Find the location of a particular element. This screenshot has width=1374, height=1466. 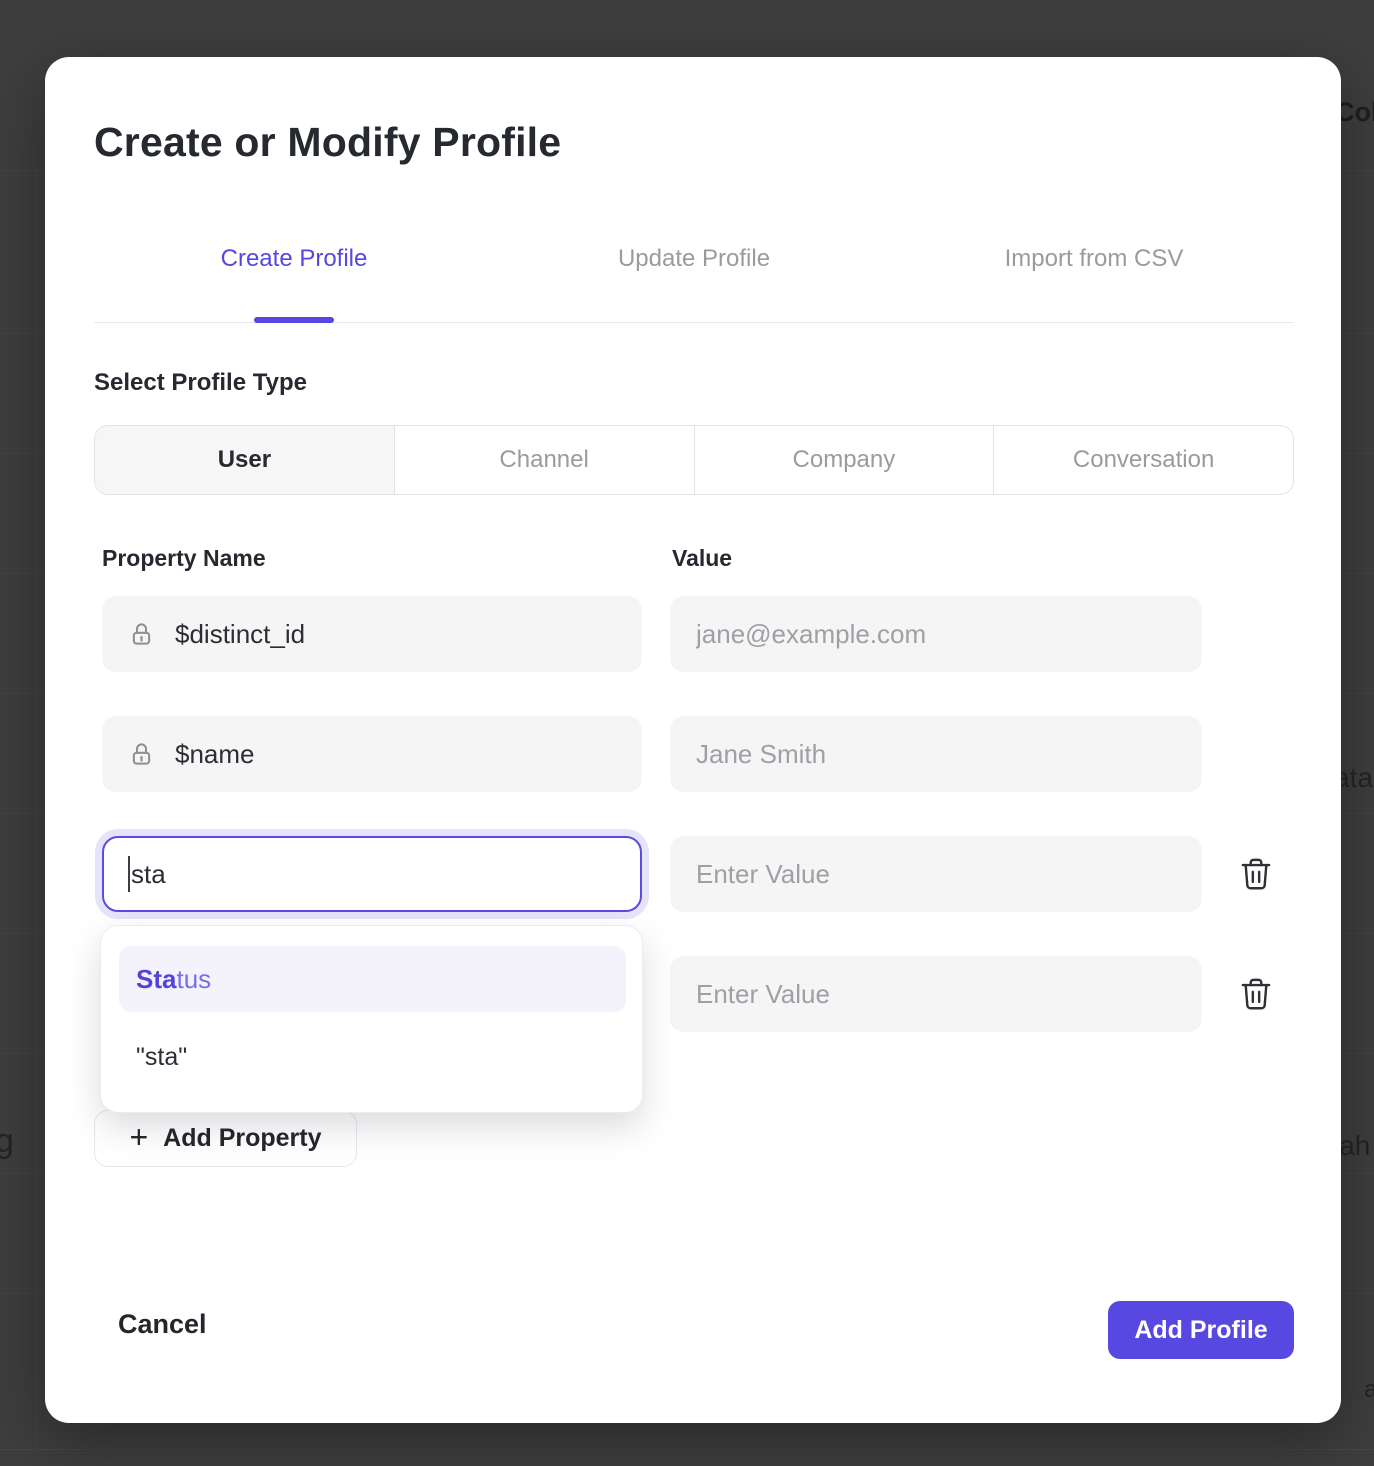

value-input-row3 is located at coordinates (936, 874).